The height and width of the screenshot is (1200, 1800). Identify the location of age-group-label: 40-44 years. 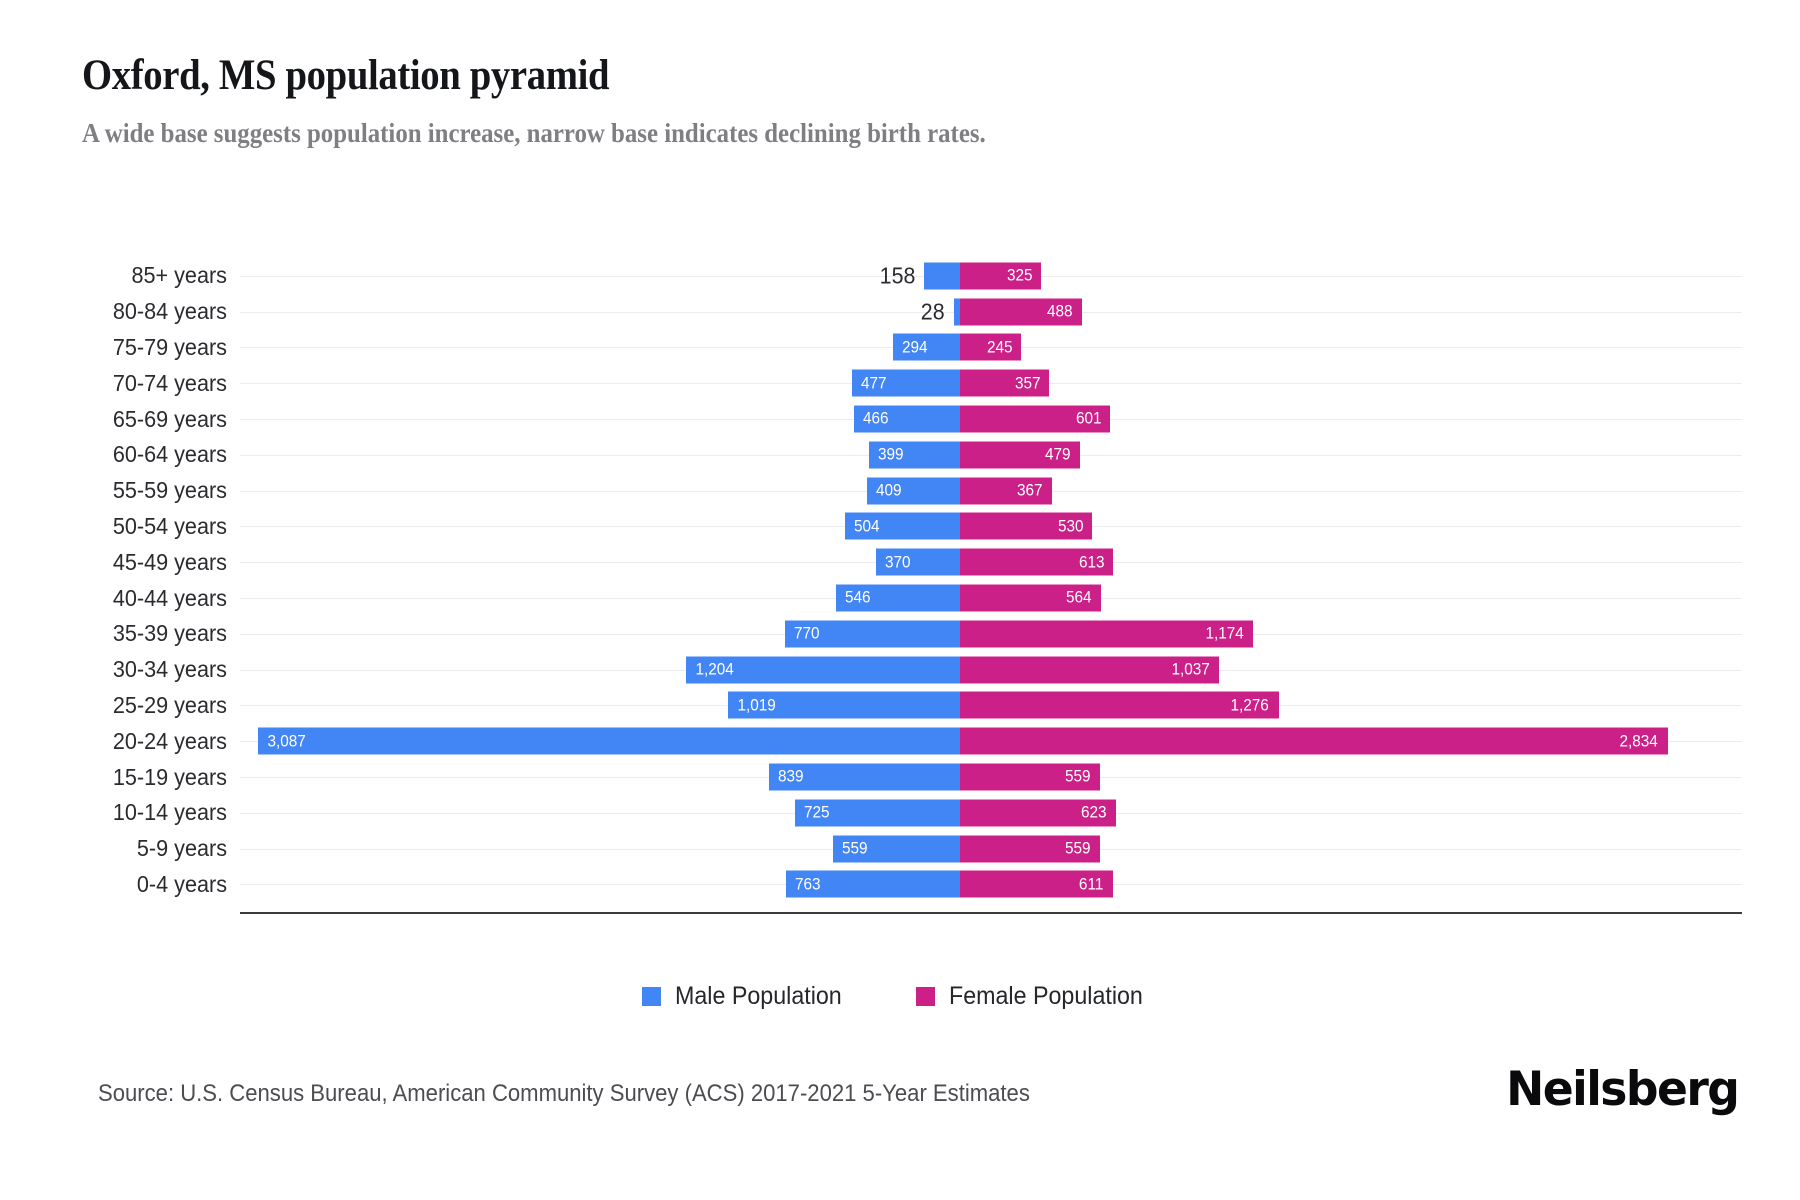
(169, 597).